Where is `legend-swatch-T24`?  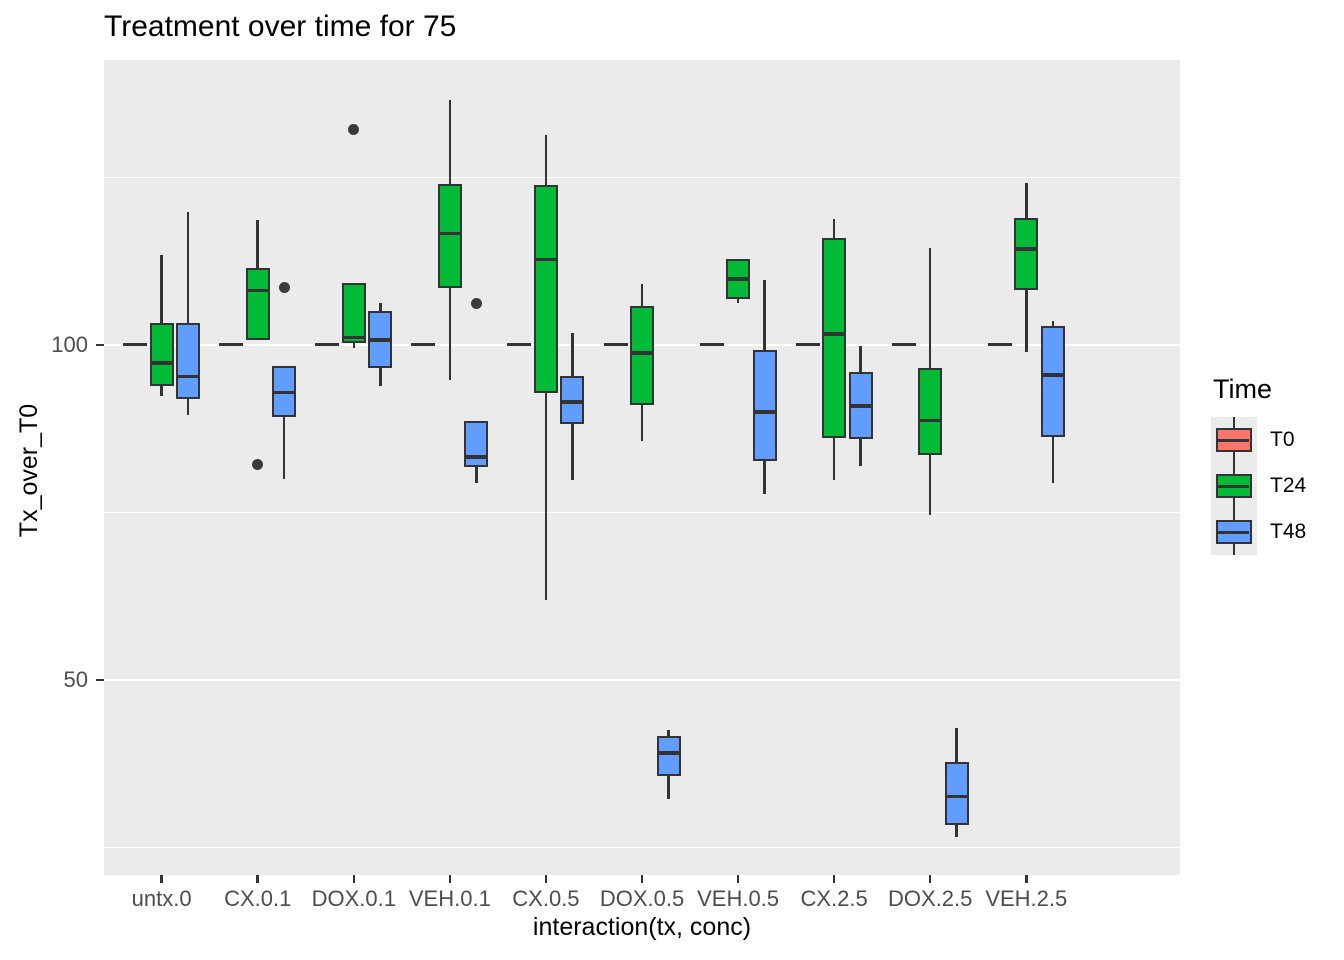 legend-swatch-T24 is located at coordinates (1234, 486).